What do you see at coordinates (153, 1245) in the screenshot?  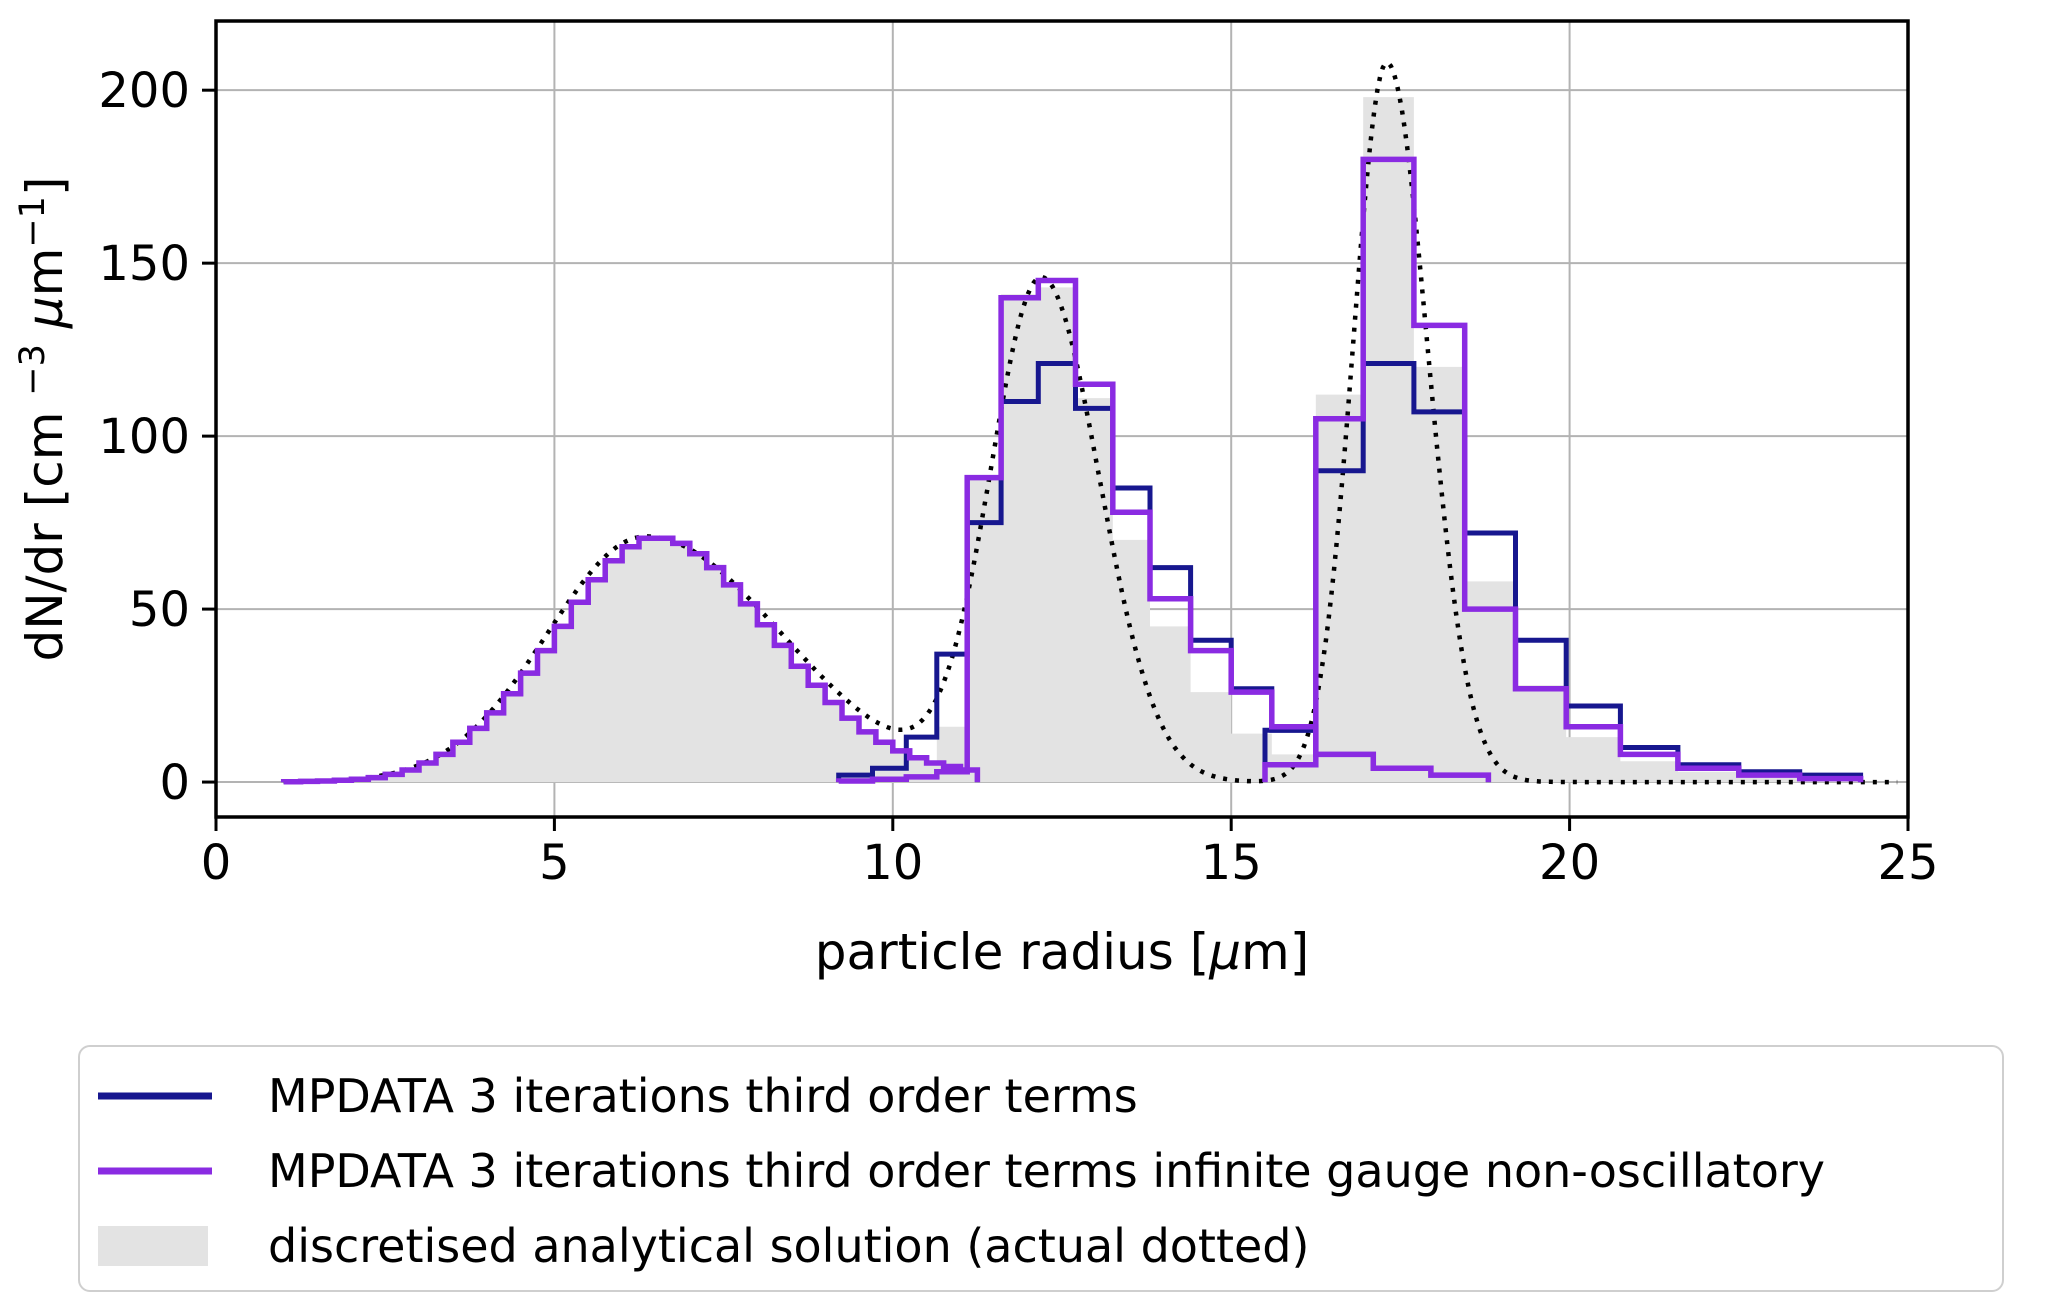 I see `gray-patch-swatch-glyph` at bounding box center [153, 1245].